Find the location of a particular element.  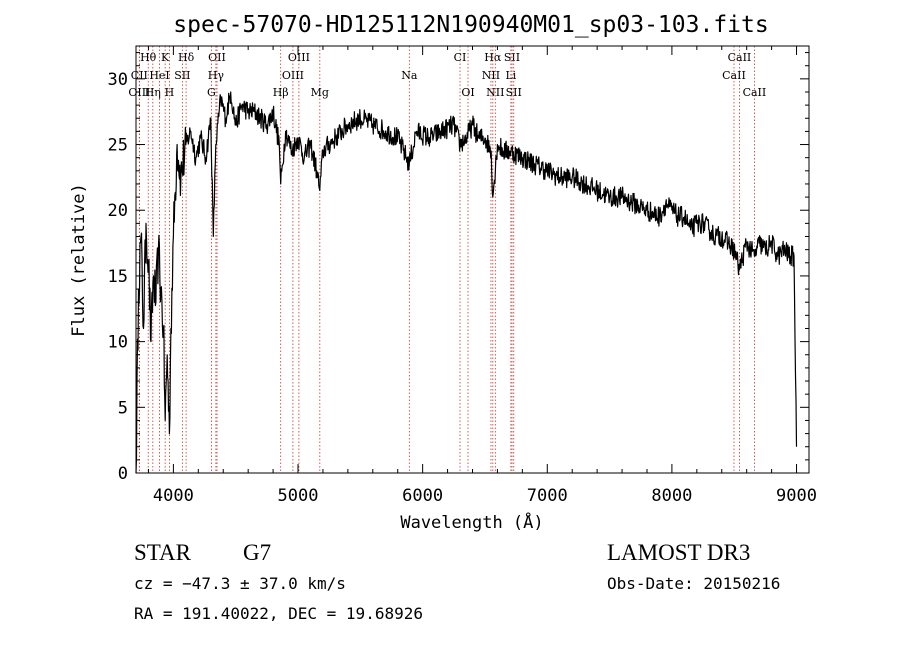

redshift-velocity: cz = −47.3 ± 37.0 km/s is located at coordinates (240, 583).